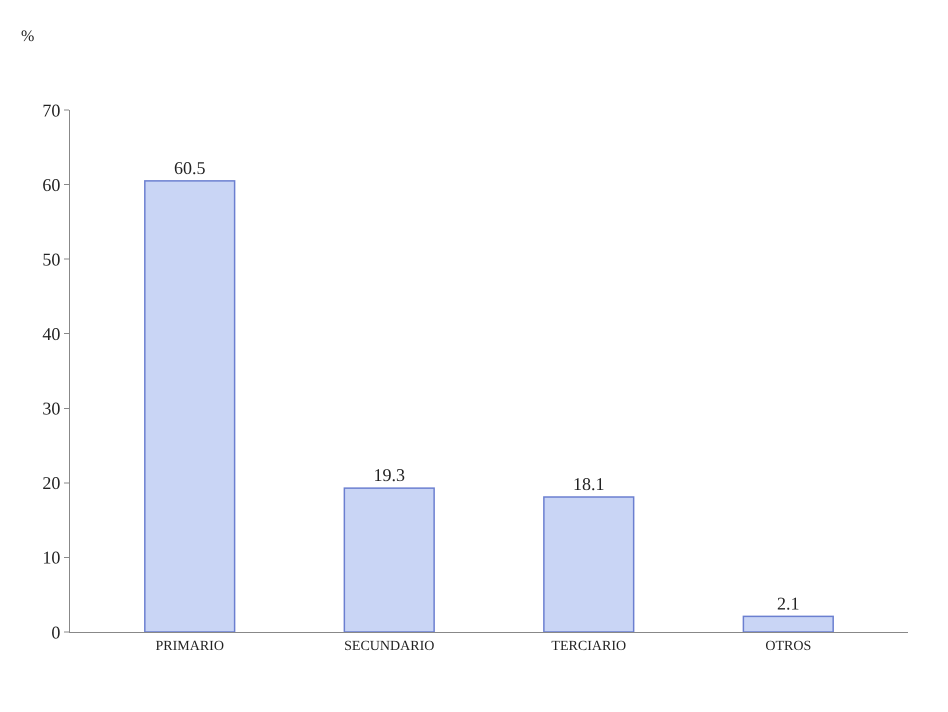 The height and width of the screenshot is (712, 948). What do you see at coordinates (788, 603) in the screenshot?
I see `data-label: 2.1` at bounding box center [788, 603].